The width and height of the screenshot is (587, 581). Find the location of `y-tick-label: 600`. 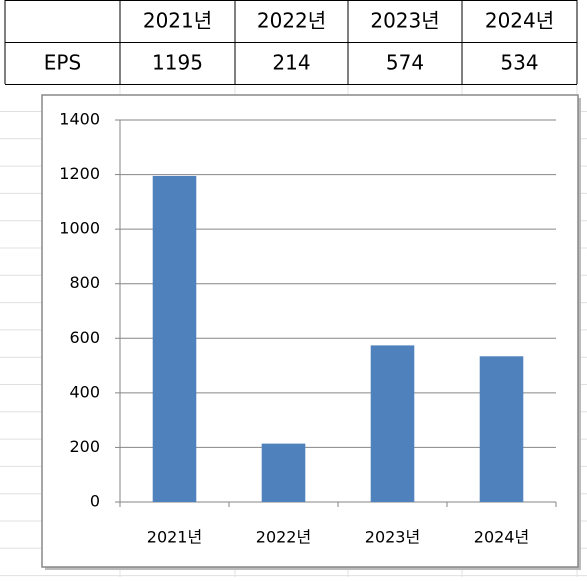

y-tick-label: 600 is located at coordinates (84, 337).